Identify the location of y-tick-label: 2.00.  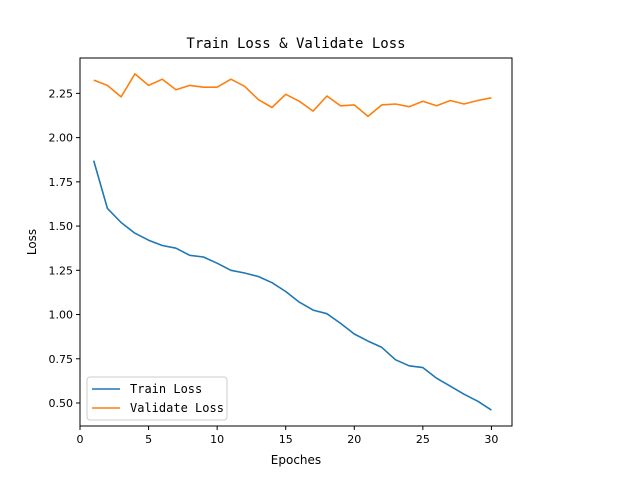
(61, 138).